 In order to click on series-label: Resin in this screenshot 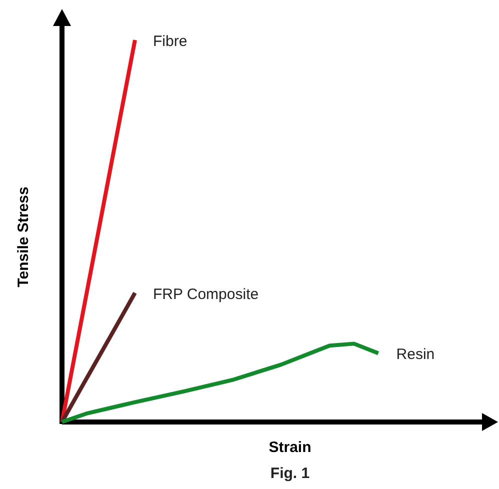, I will do `click(415, 355)`.